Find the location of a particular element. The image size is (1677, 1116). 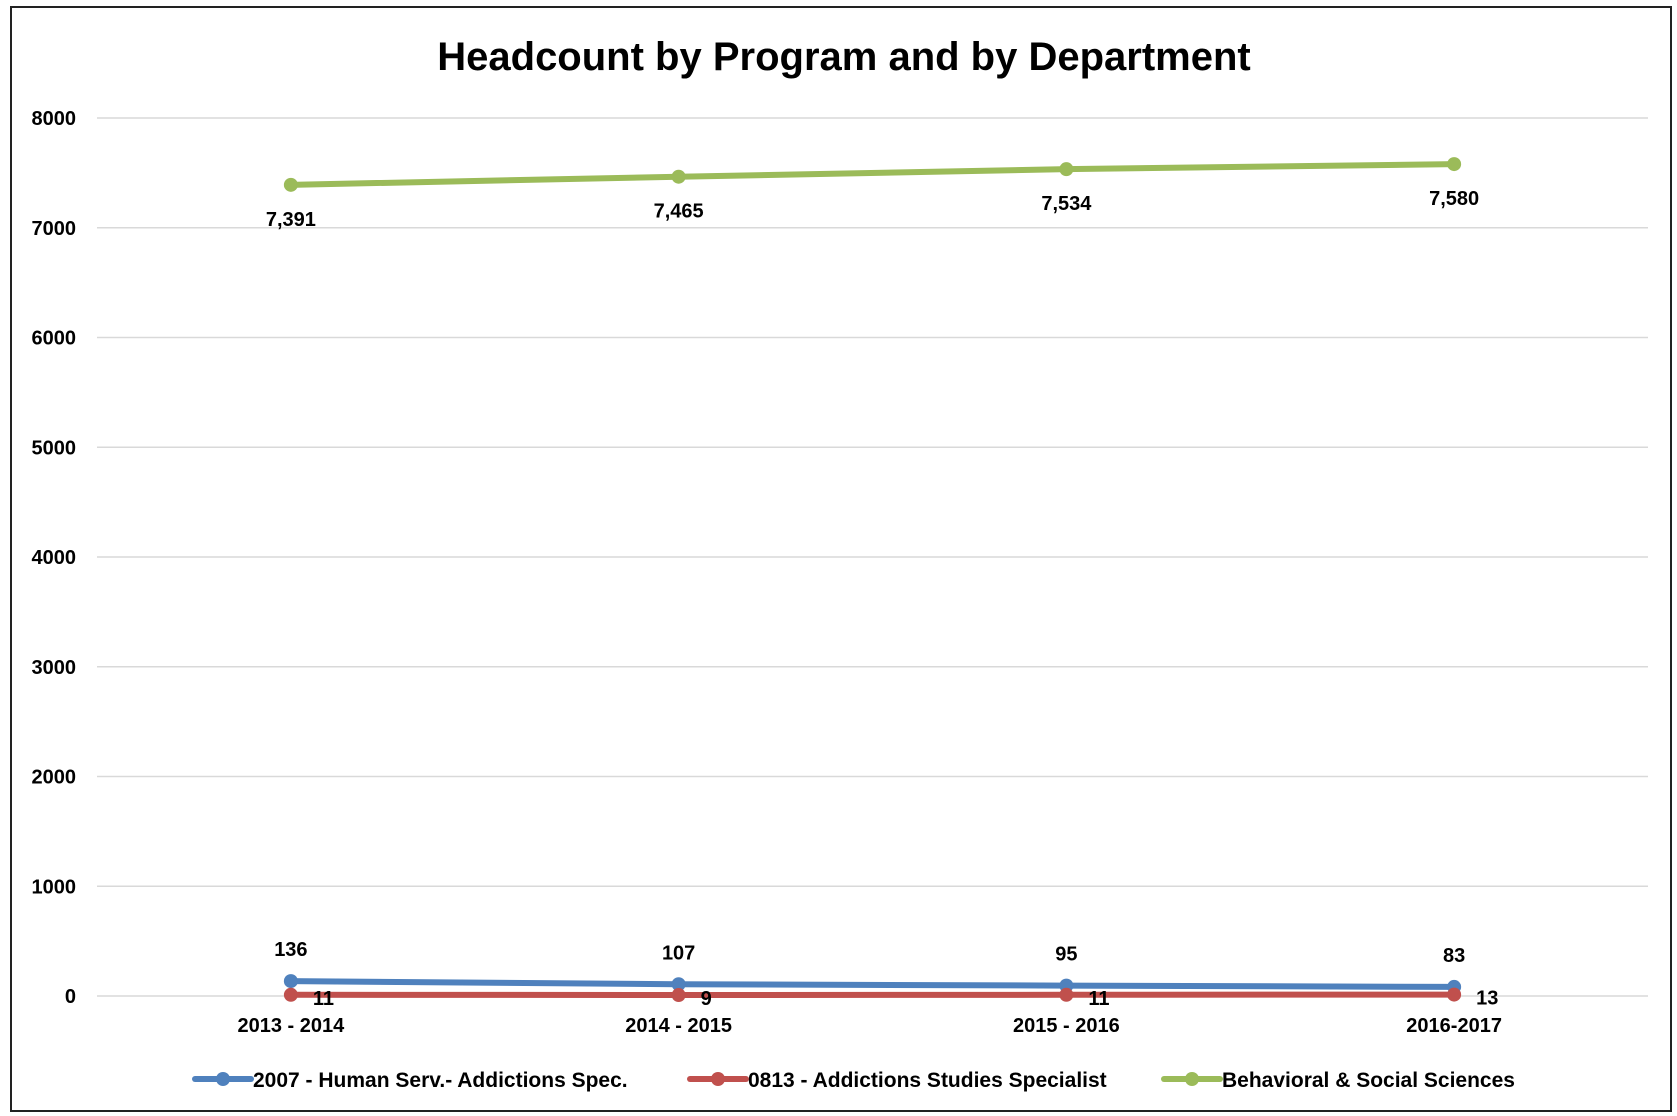

y-tick-label: 1000 is located at coordinates (54, 887).